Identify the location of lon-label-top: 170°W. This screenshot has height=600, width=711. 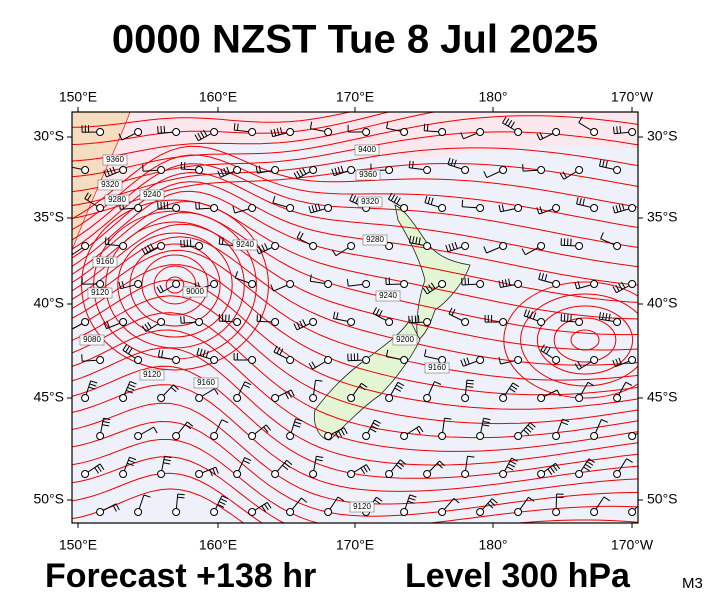
(632, 97).